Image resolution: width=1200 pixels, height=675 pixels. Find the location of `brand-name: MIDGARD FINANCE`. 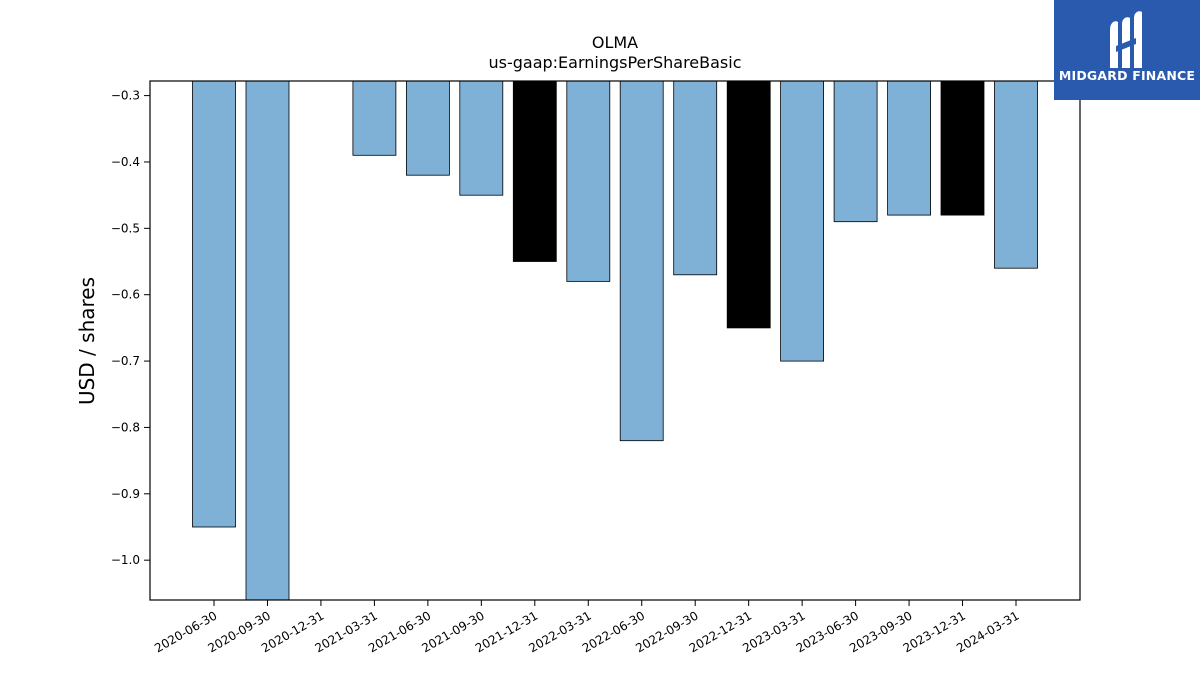

brand-name: MIDGARD FINANCE is located at coordinates (1127, 75).